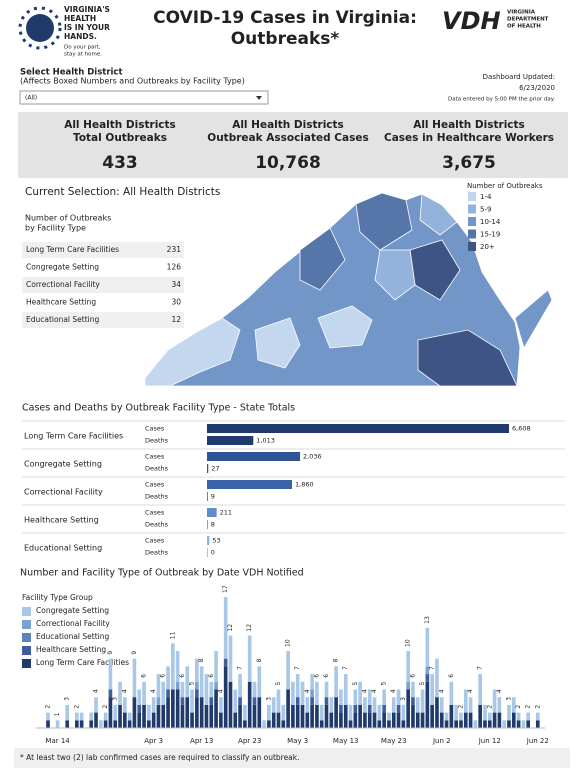 The image size is (586, 775). What do you see at coordinates (490, 222) in the screenshot?
I see `map-legend-label: 10-14` at bounding box center [490, 222].